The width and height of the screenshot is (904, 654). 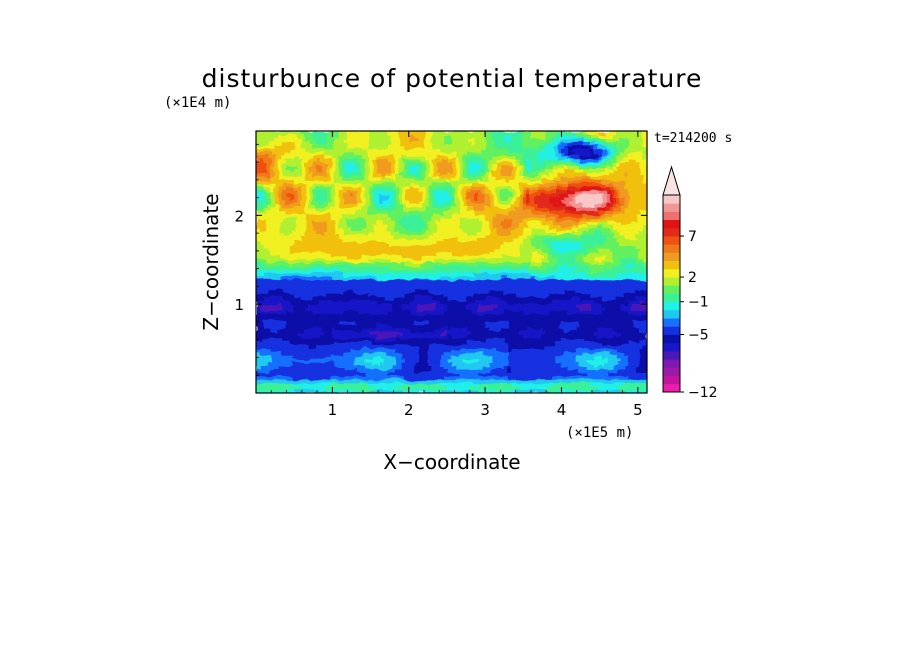 What do you see at coordinates (698, 303) in the screenshot?
I see `colorbar-tick-label: −1` at bounding box center [698, 303].